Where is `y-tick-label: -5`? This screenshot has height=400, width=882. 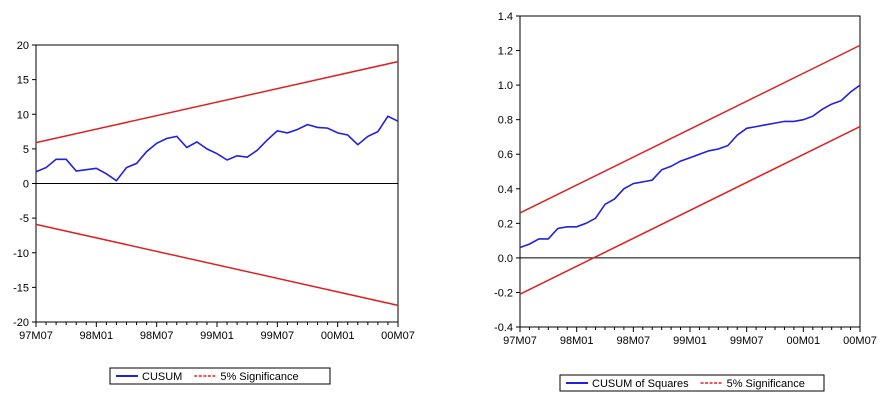 y-tick-label: -5 is located at coordinates (24, 219).